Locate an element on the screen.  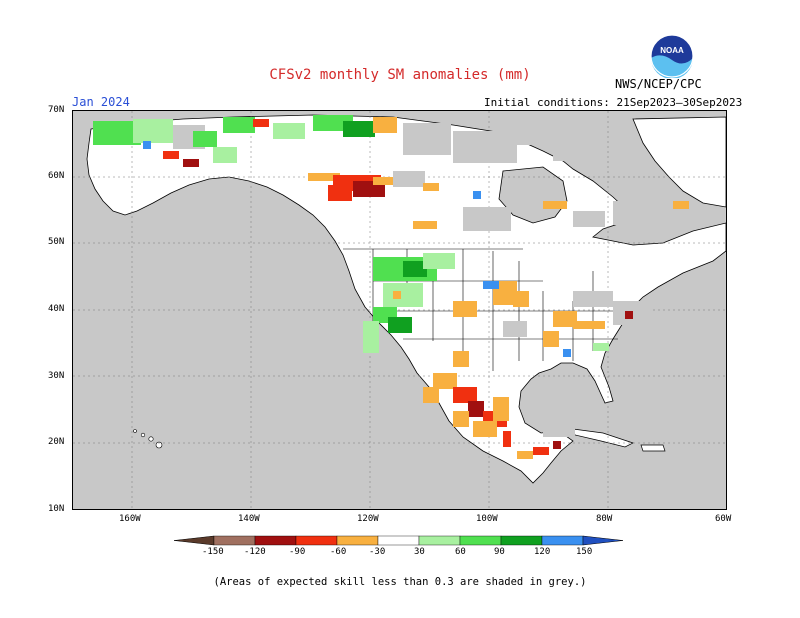
hawaii-islands is located at coordinates (148, 439).